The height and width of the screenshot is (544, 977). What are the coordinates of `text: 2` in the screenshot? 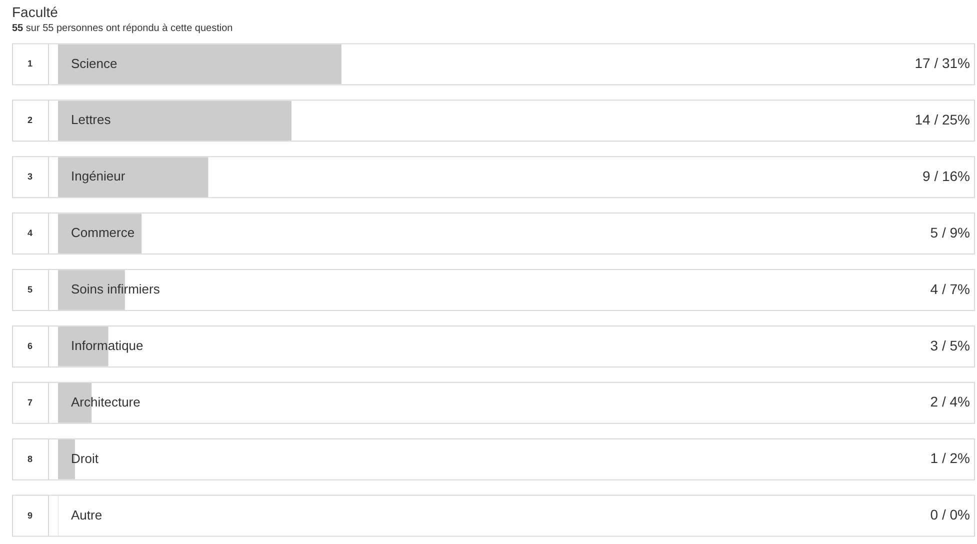 It's located at (30, 120).